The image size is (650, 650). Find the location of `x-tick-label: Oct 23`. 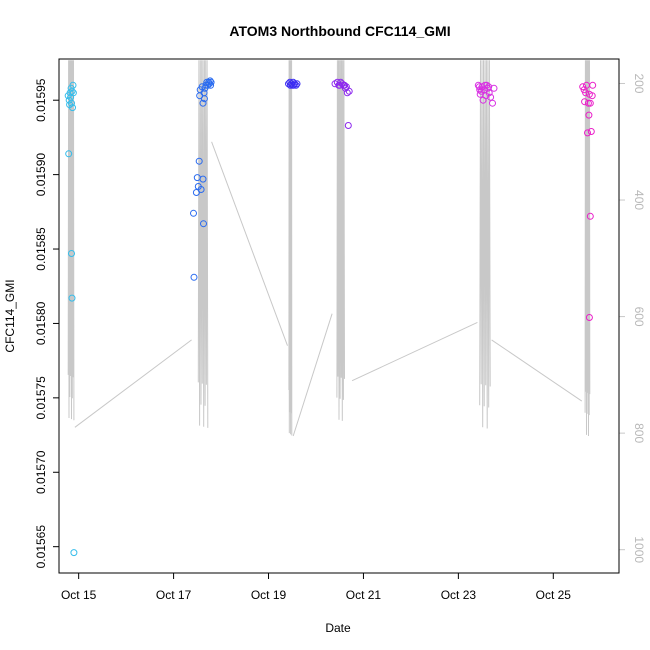

x-tick-label: Oct 23 is located at coordinates (459, 595).